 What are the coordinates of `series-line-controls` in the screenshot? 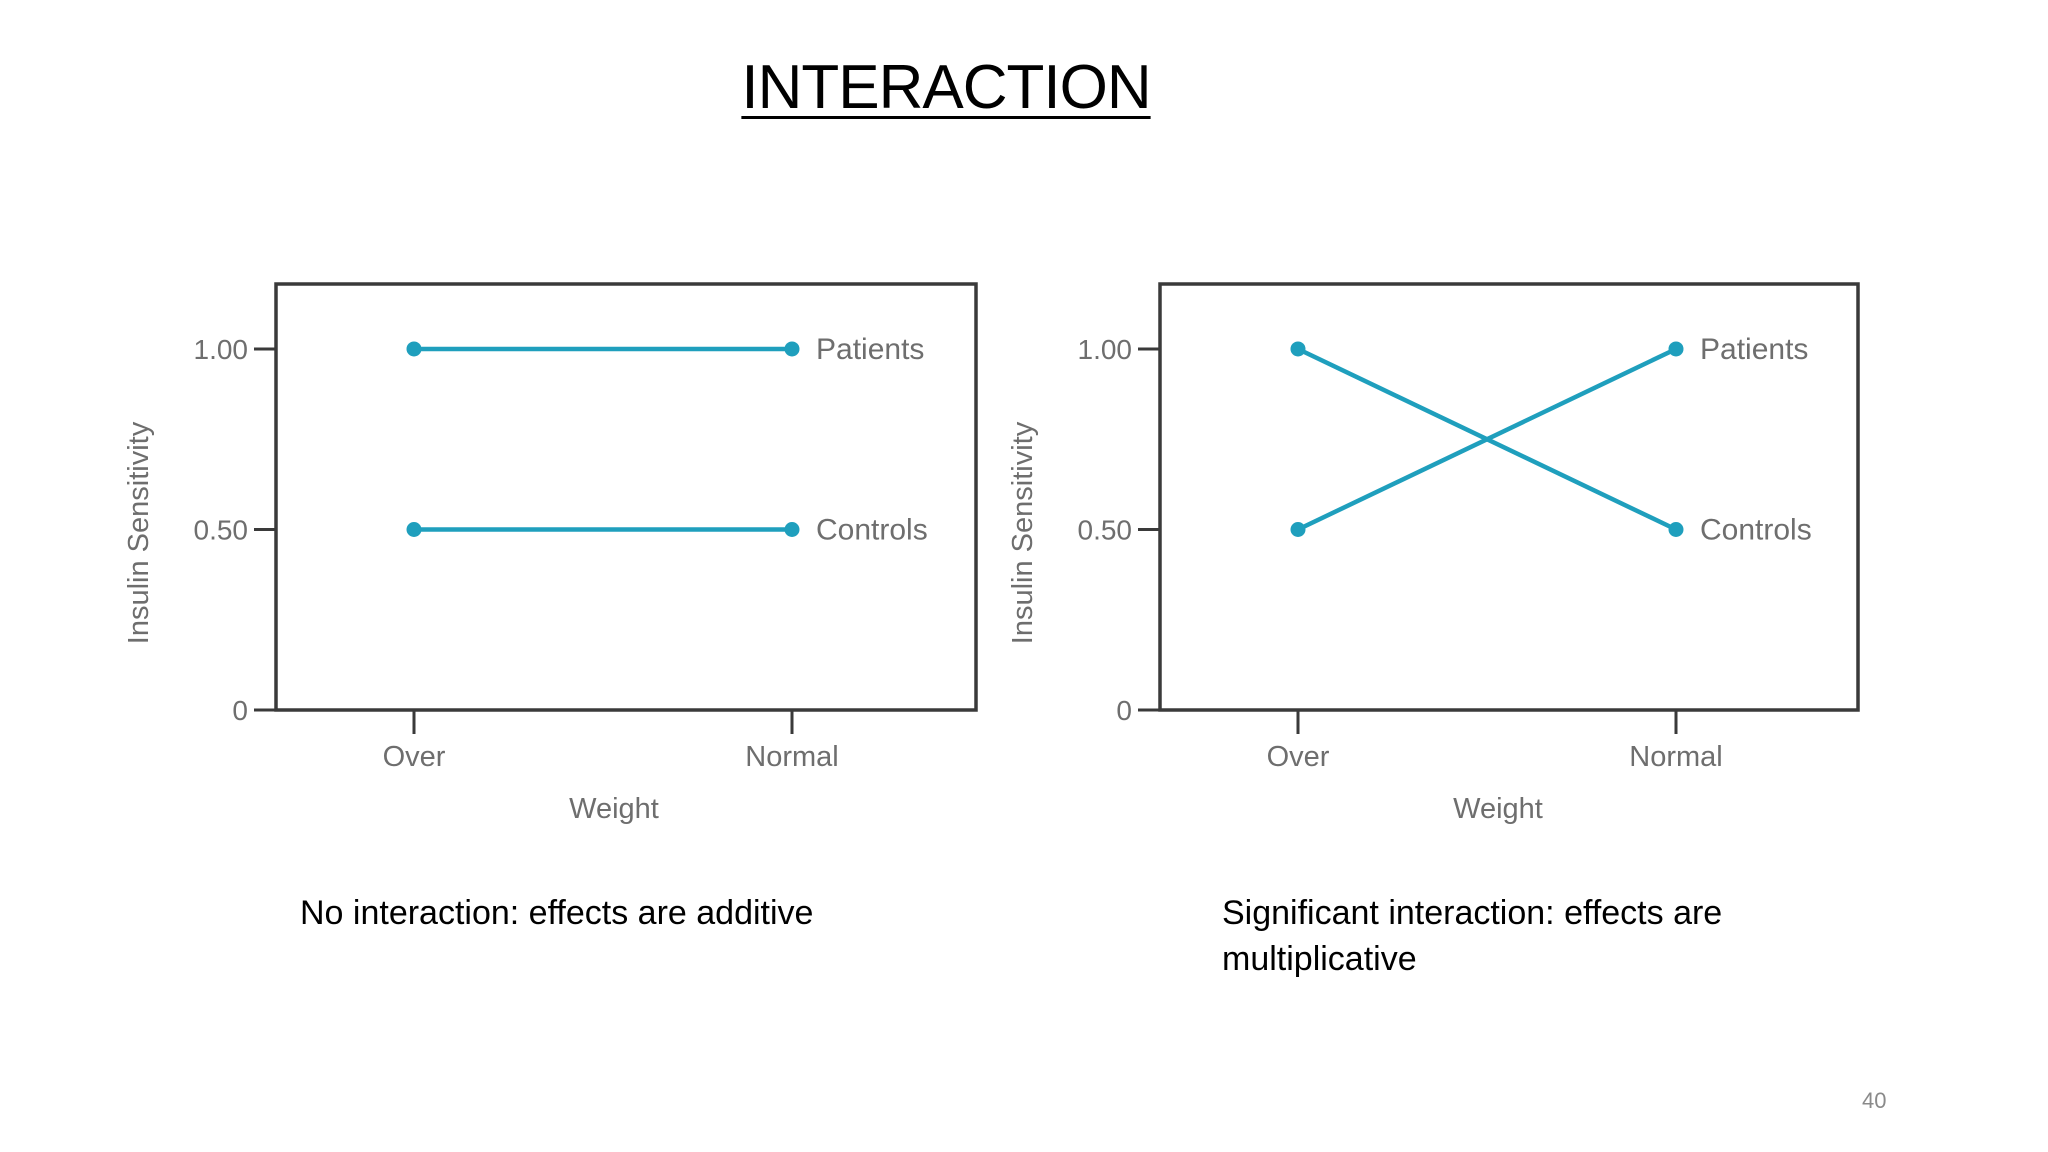 It's located at (1487, 439).